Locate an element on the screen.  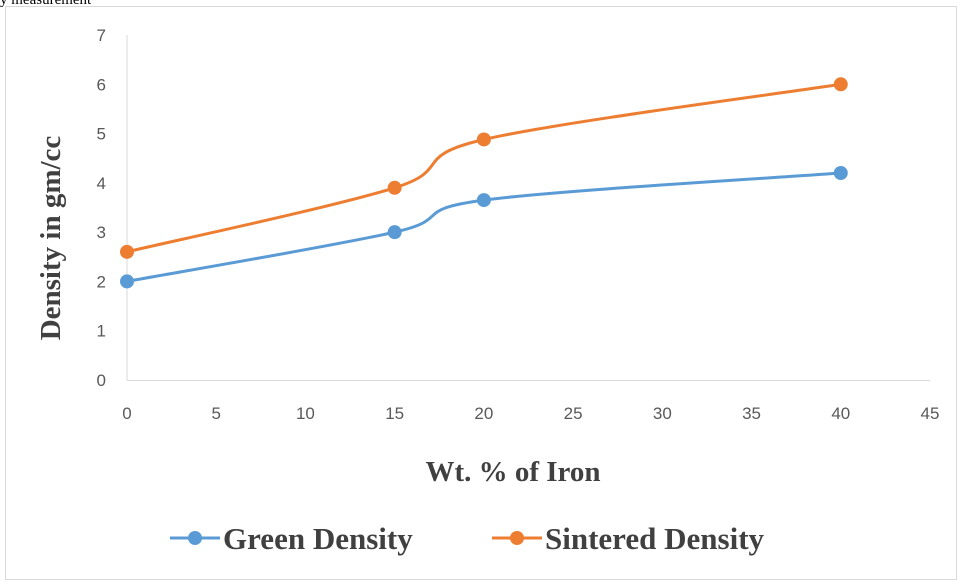
legend-marker-green-density is located at coordinates (195, 538).